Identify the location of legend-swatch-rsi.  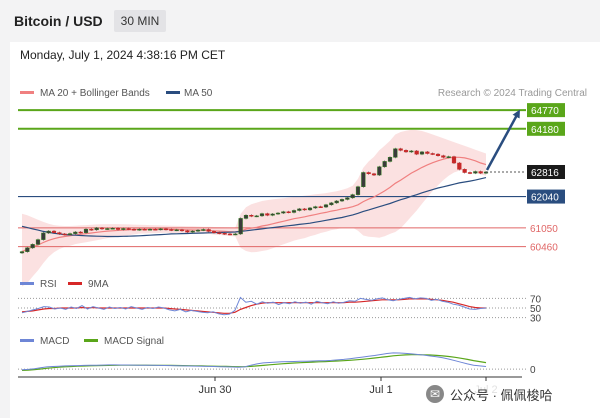
(27, 283).